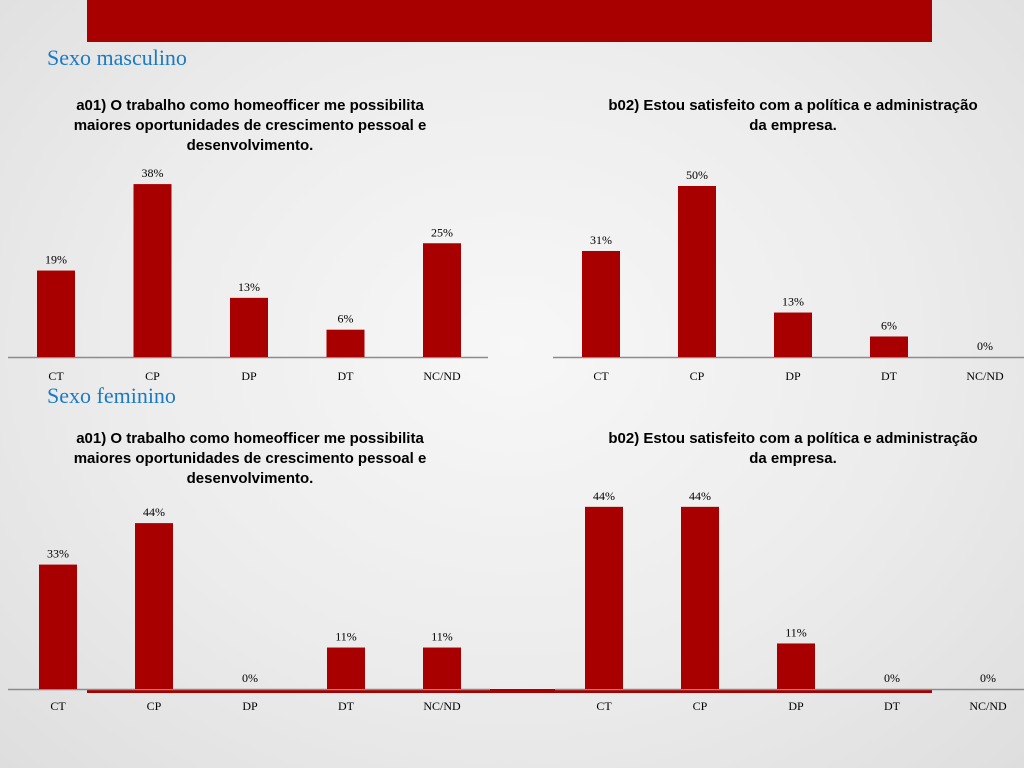  Describe the element at coordinates (56, 376) in the screenshot. I see `category-label-male-a01-CT: CT` at that location.